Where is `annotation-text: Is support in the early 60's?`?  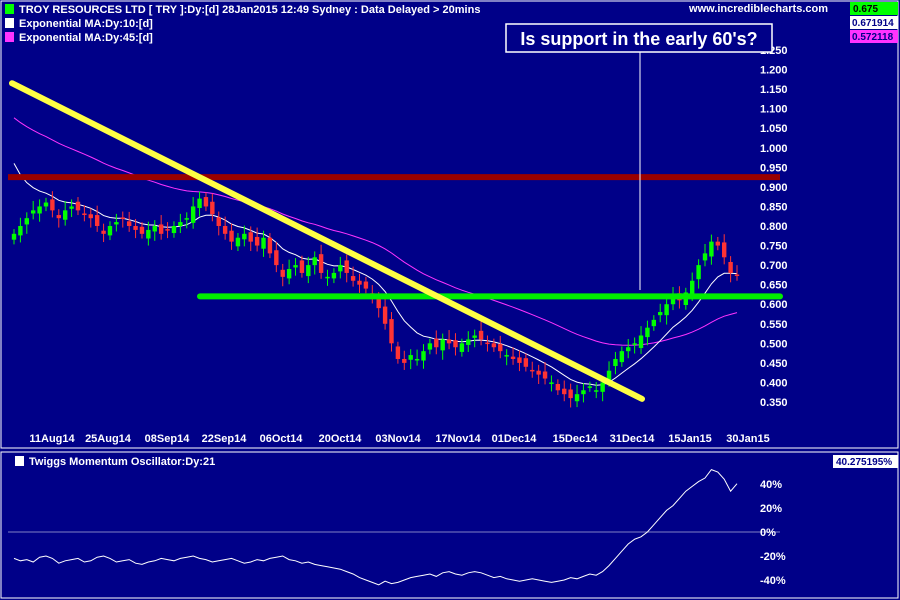
annotation-text: Is support in the early 60's? is located at coordinates (638, 39).